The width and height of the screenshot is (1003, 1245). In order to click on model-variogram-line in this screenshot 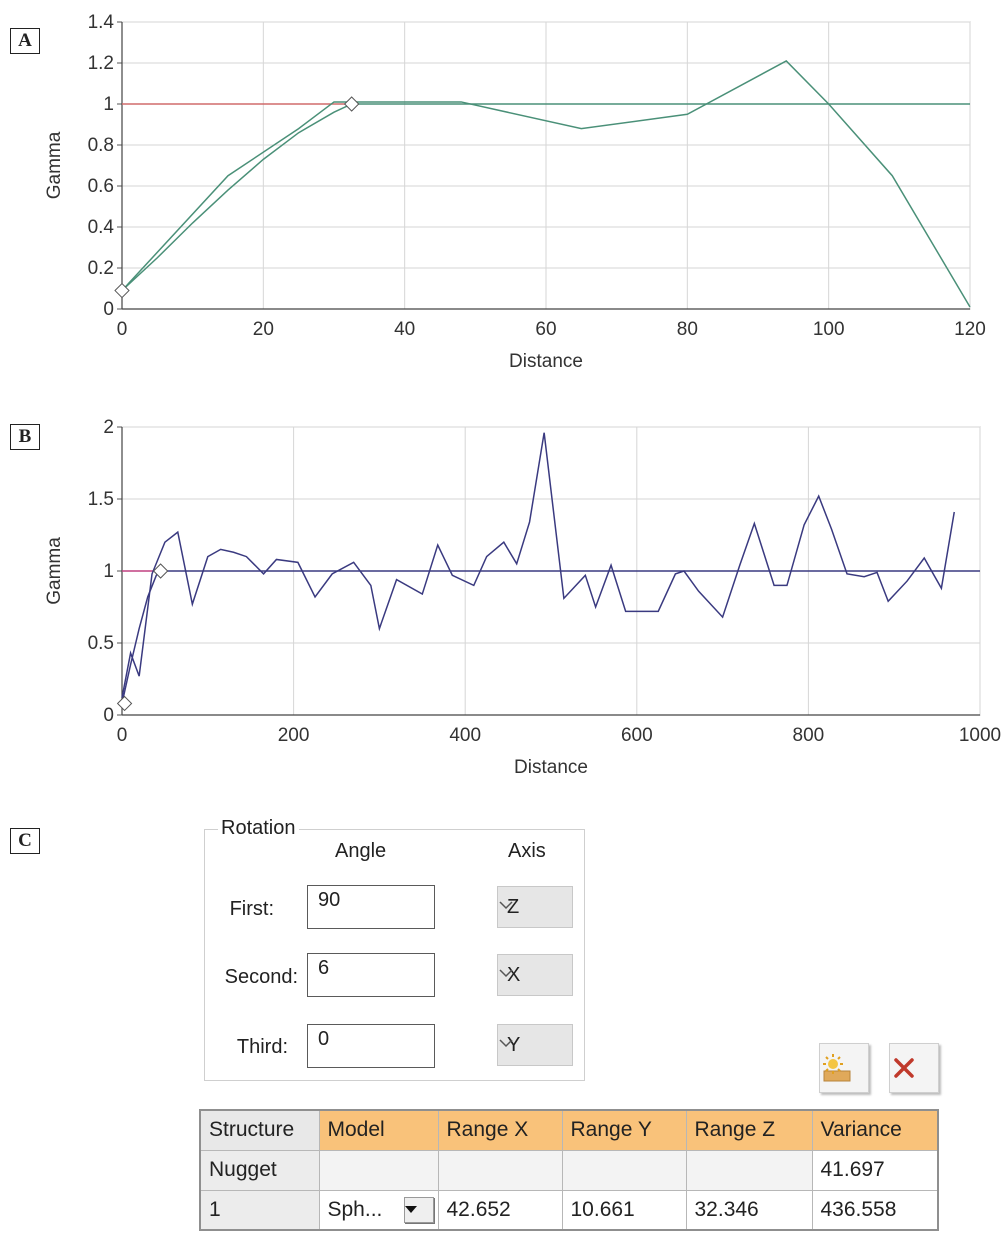, I will do `click(545, 197)`.